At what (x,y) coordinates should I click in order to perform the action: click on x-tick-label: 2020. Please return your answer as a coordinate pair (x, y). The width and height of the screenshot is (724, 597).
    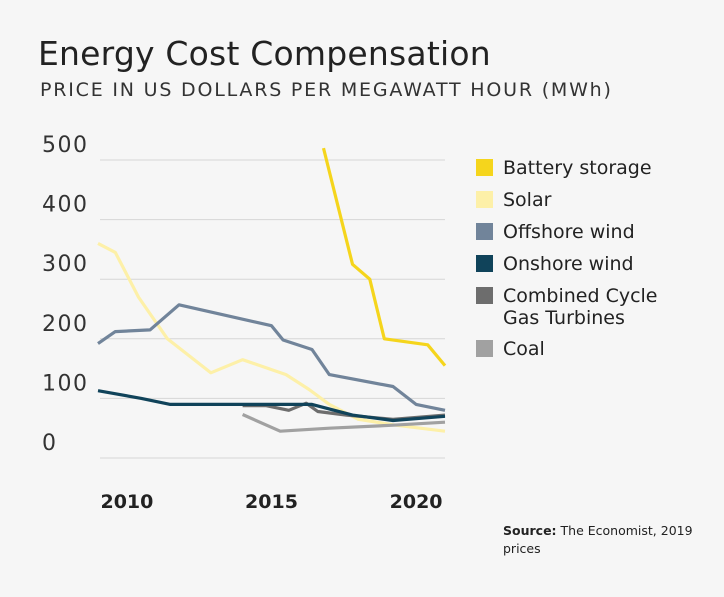
    Looking at the image, I should click on (416, 502).